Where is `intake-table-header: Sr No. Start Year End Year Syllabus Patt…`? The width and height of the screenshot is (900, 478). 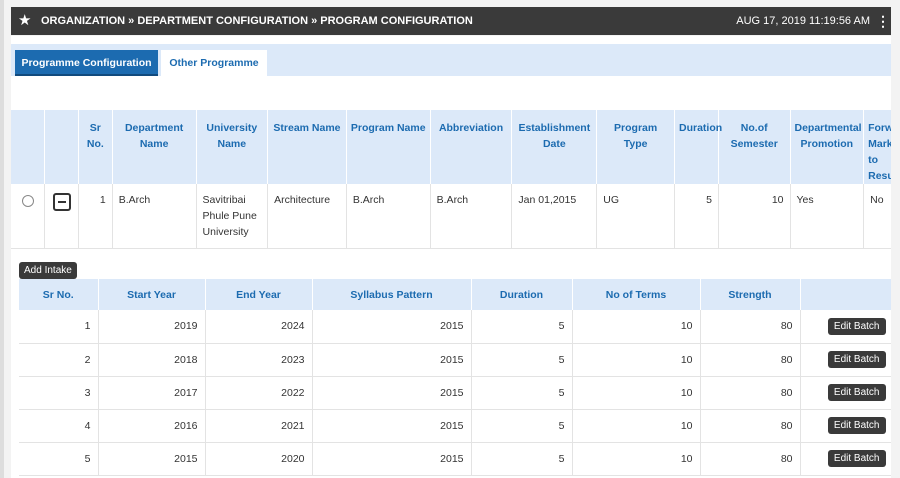 intake-table-header: Sr No. Start Year End Year Syllabus Patt… is located at coordinates (455, 294).